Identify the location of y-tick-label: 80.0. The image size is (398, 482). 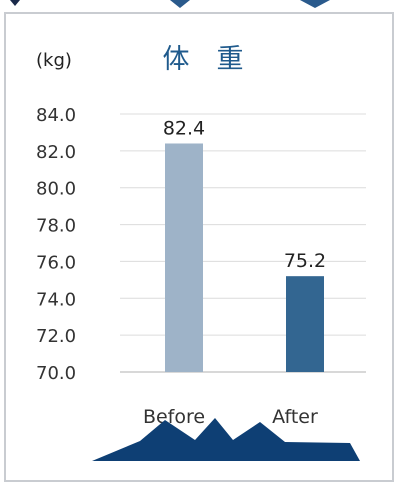
(56, 189).